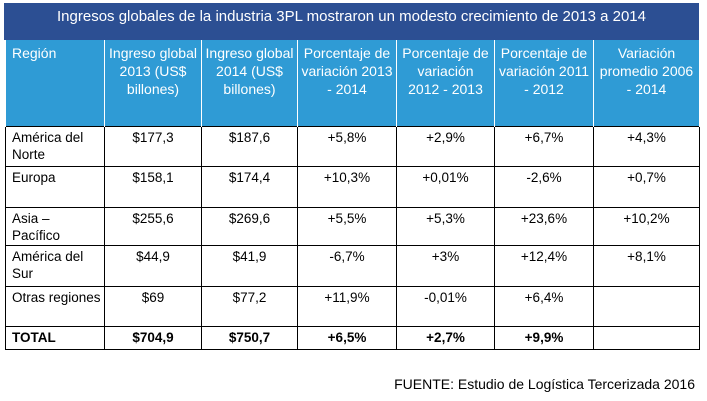 Image resolution: width=707 pixels, height=401 pixels. Describe the element at coordinates (153, 338) in the screenshot. I see `cell-revenue-2013: $704,9` at that location.